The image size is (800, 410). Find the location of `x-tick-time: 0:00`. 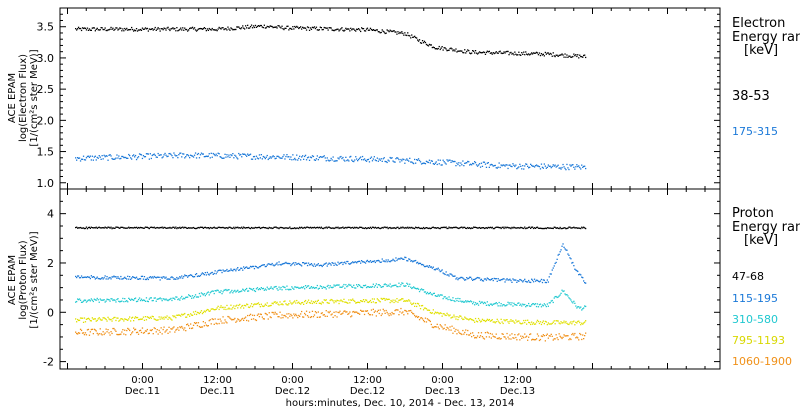

x-tick-time: 0:00 is located at coordinates (292, 380).